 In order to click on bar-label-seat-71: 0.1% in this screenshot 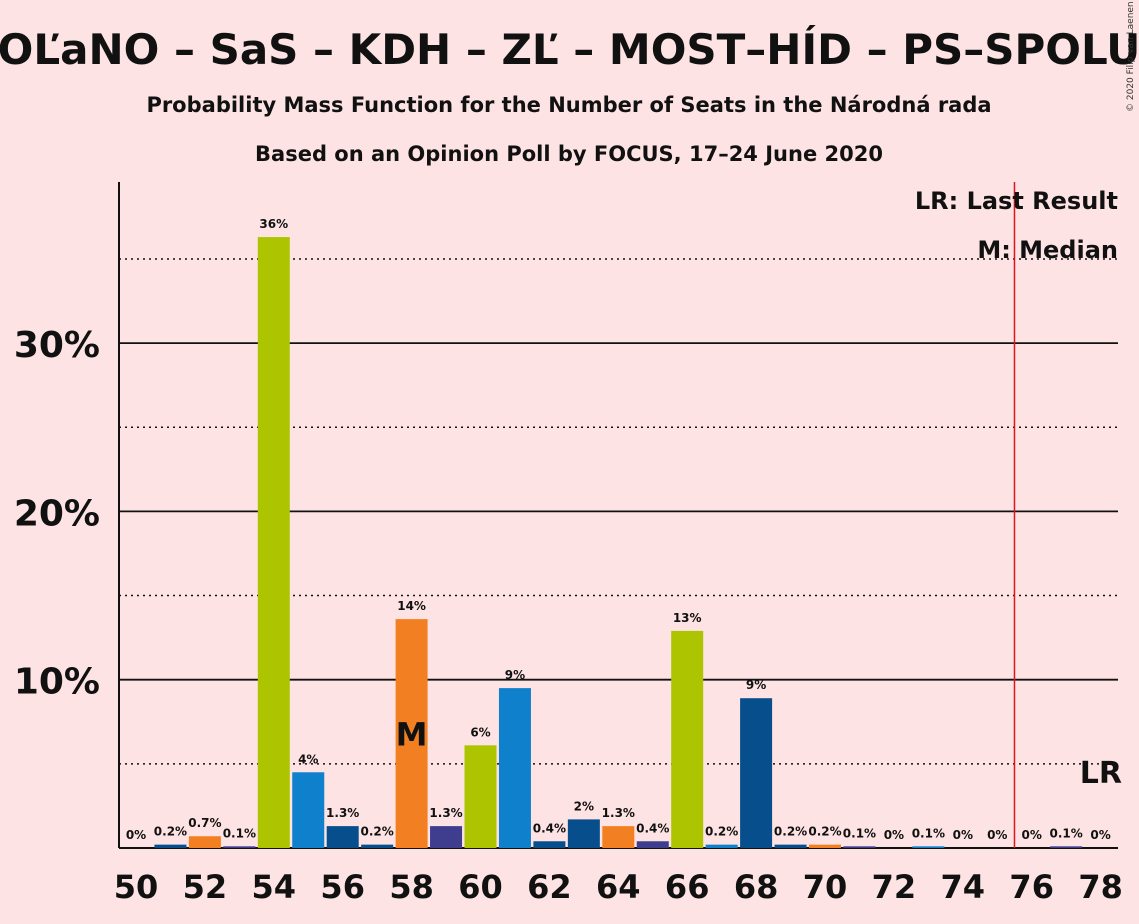, I will do `click(859, 833)`.